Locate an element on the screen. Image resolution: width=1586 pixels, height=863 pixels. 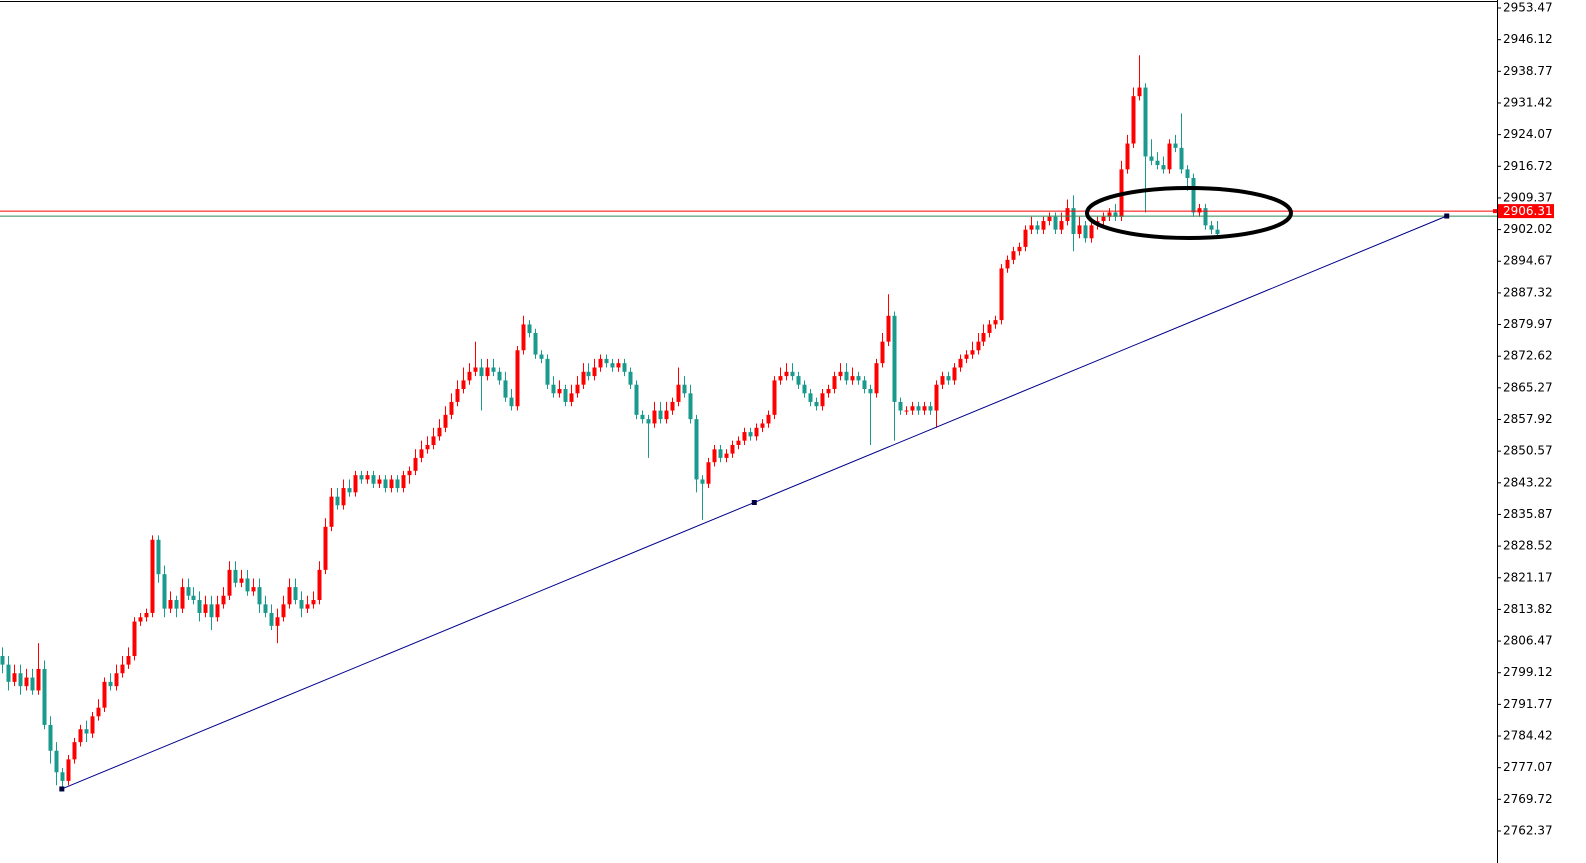
bid-tag is located at coordinates (1526, 211).